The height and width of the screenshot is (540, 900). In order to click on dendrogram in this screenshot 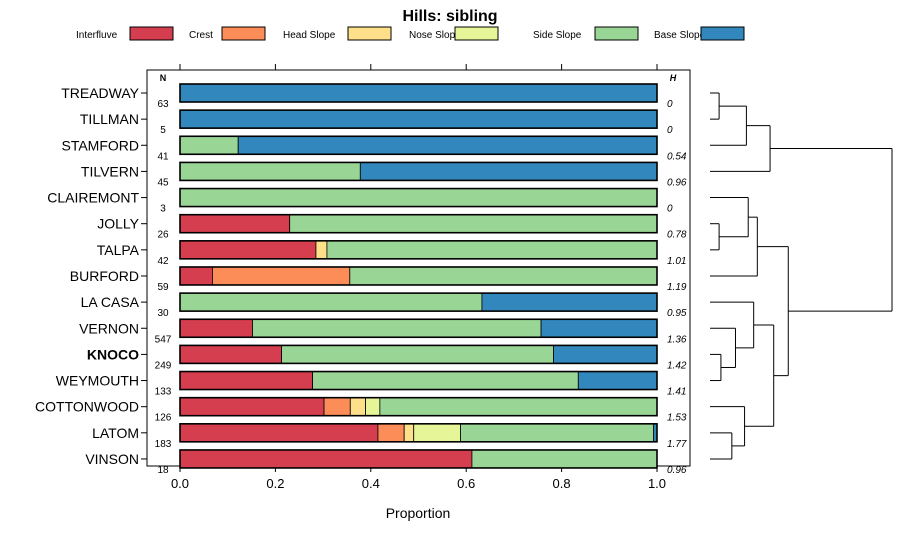, I will do `click(801, 276)`.